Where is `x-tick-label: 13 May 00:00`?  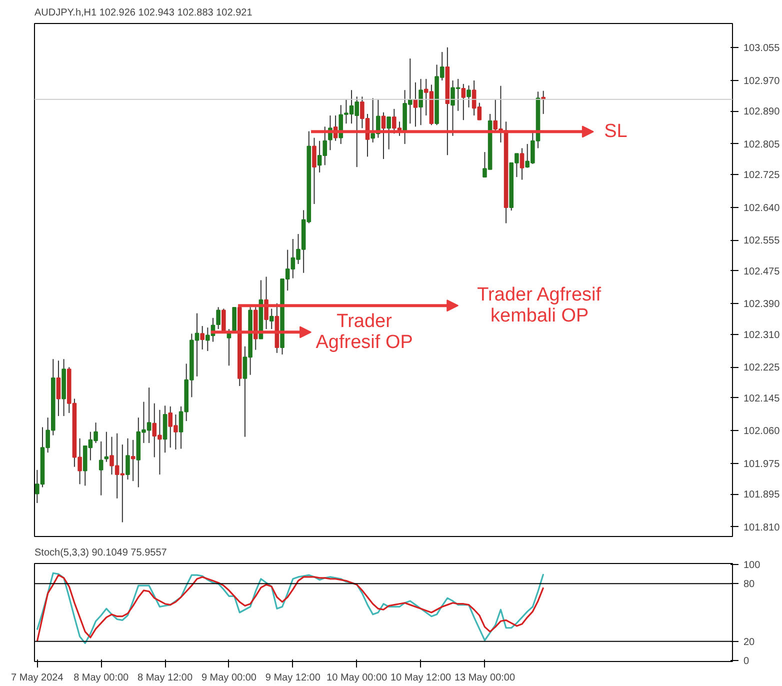 x-tick-label: 13 May 00:00 is located at coordinates (485, 678).